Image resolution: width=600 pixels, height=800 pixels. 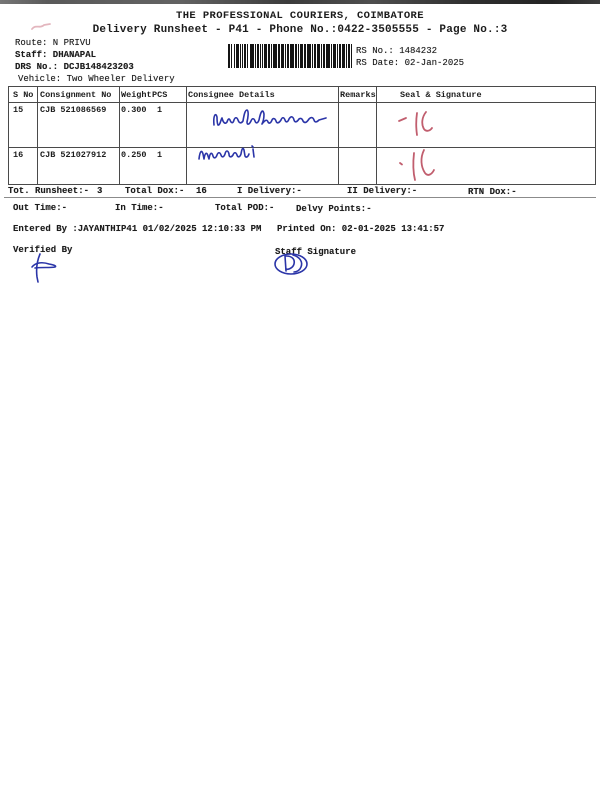 I want to click on ii-delivery-label: II Delivery:-, so click(x=382, y=191).